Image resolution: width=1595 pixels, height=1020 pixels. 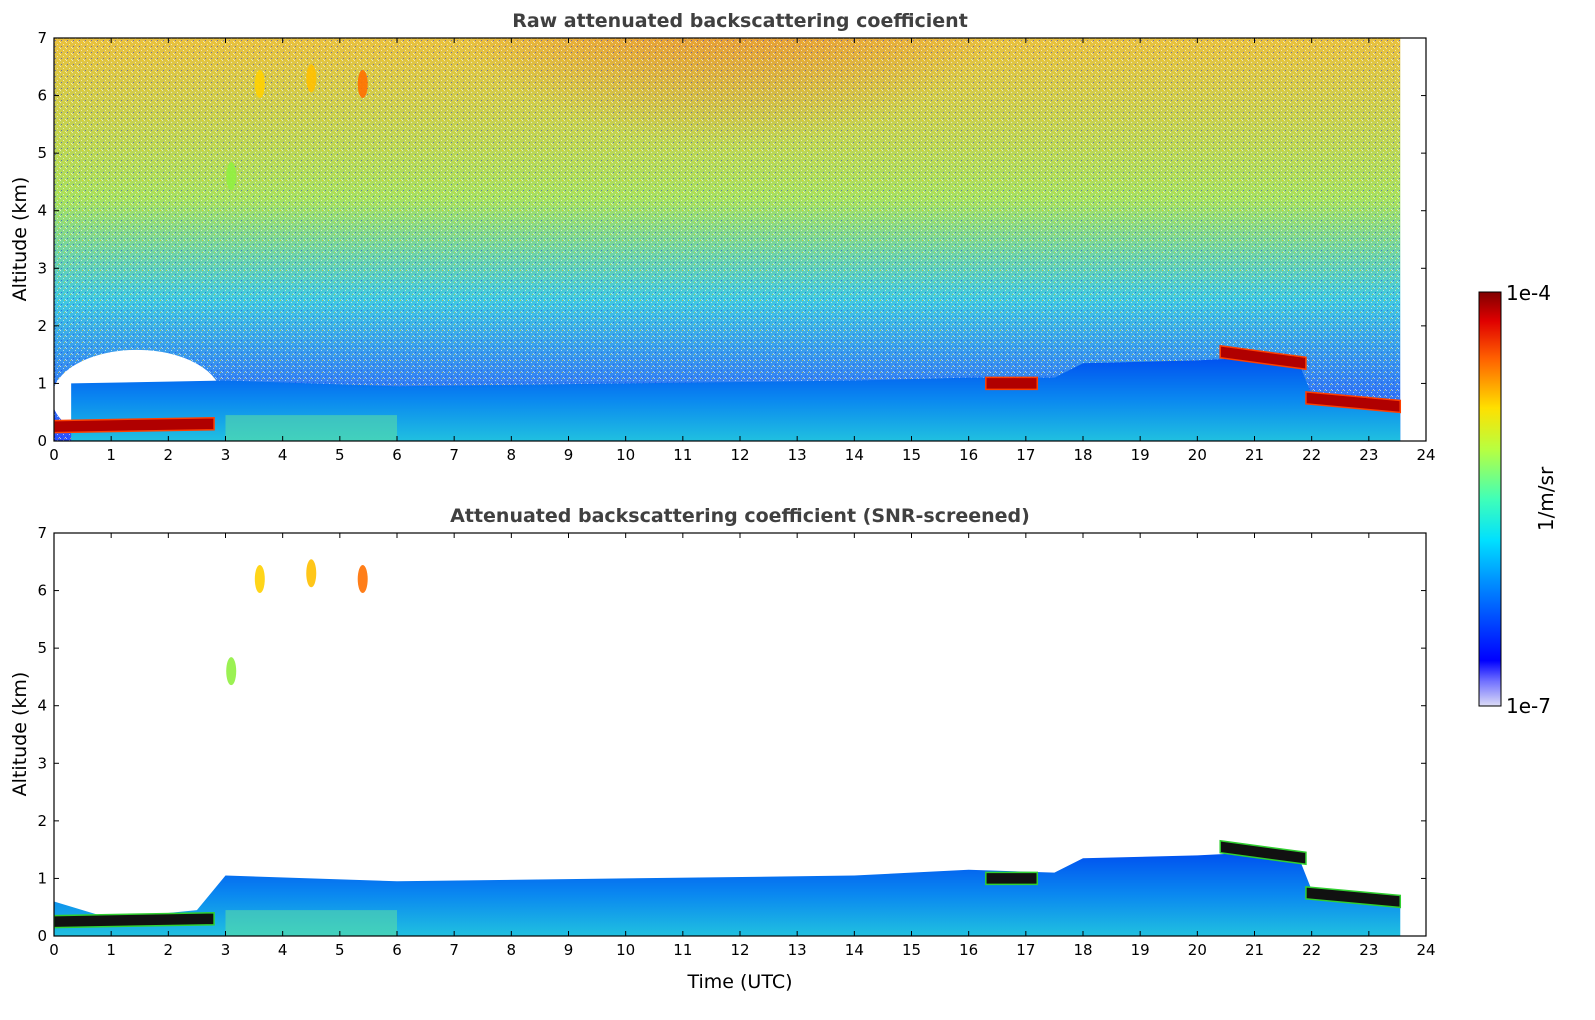 I want to click on x-tick-label-22: 22, so click(x=1311, y=950).